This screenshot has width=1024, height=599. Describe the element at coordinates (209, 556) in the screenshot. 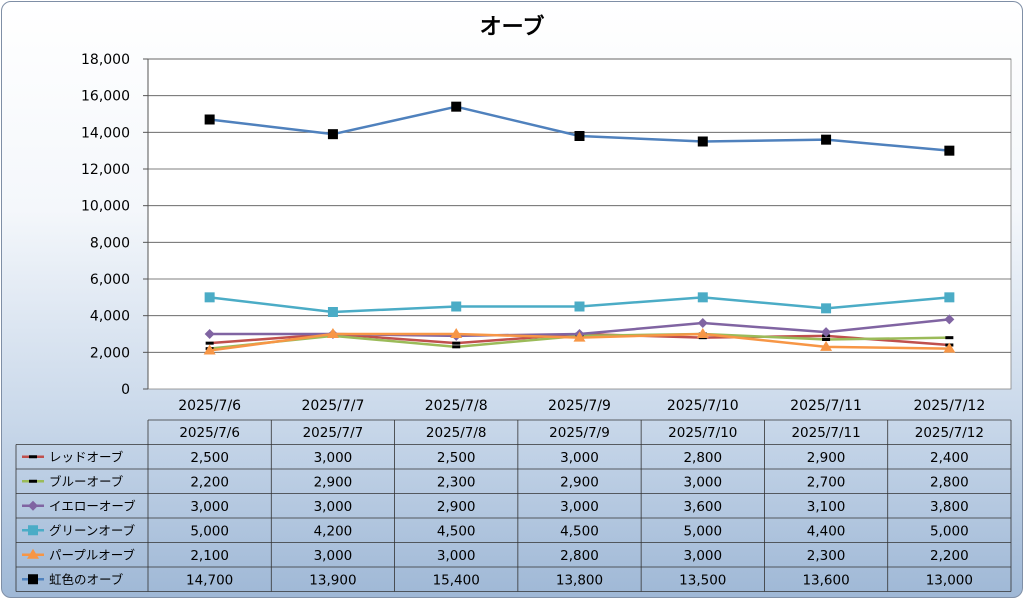

I see `table-value-cell: 2,100` at that location.